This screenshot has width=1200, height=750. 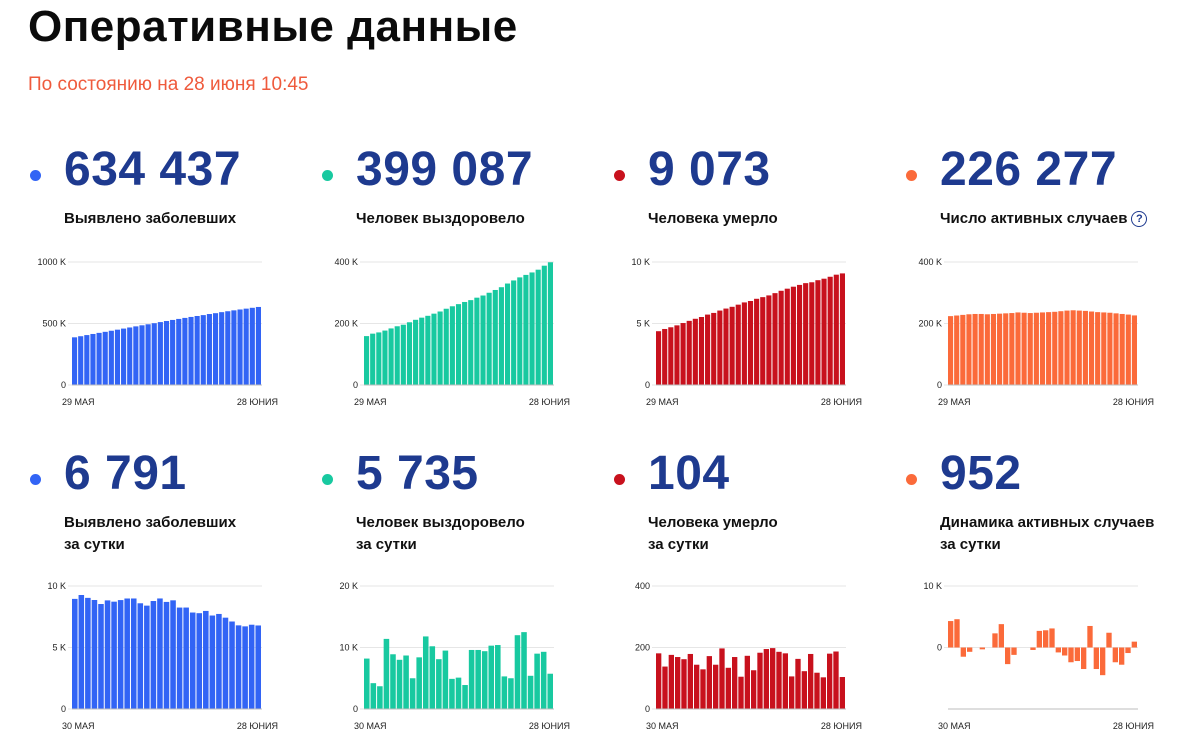 What do you see at coordinates (713, 534) in the screenshot?
I see `daily-deaths-label: Человека умерло за сутки` at bounding box center [713, 534].